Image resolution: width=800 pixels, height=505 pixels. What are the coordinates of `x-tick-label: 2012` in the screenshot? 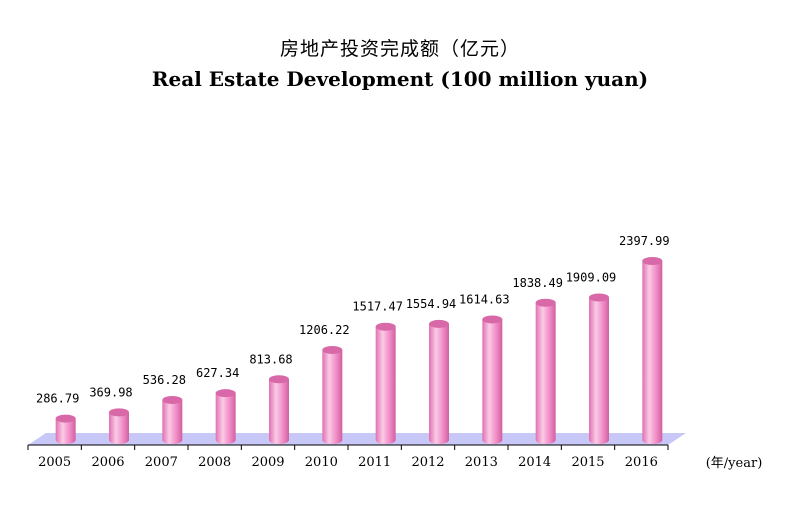 It's located at (427, 462).